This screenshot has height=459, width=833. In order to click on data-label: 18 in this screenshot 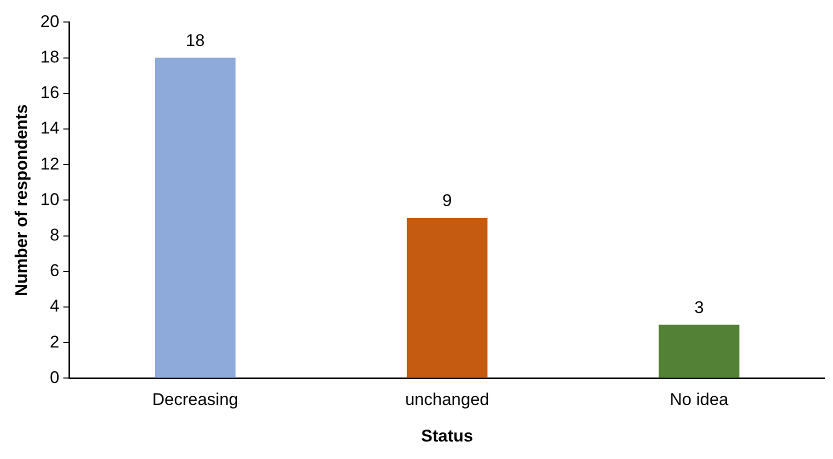, I will do `click(195, 40)`.